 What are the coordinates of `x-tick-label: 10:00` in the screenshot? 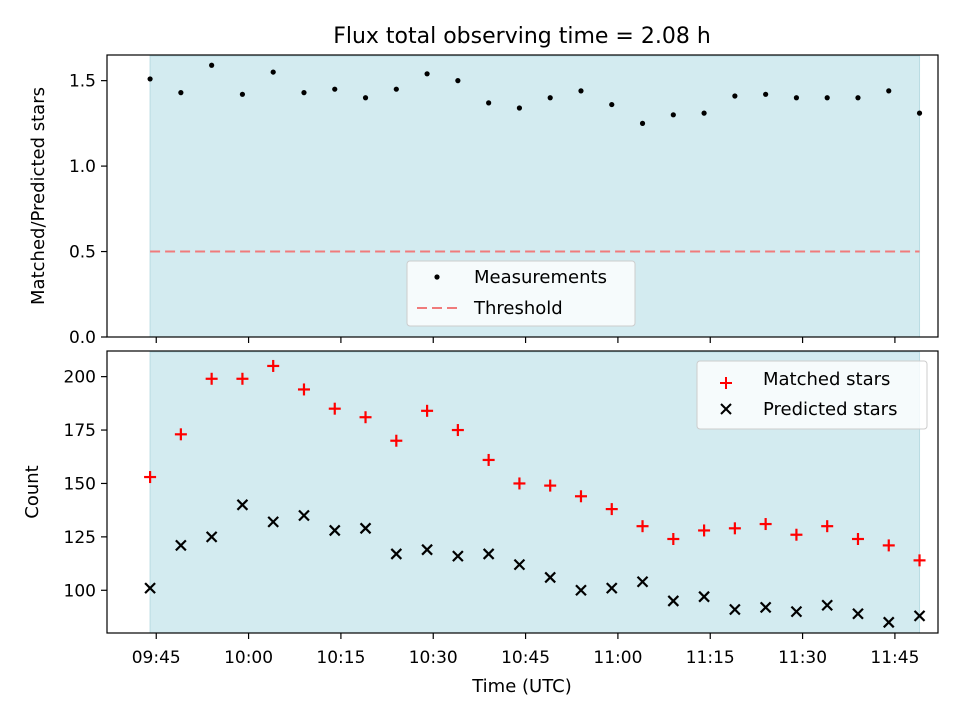 It's located at (248, 658).